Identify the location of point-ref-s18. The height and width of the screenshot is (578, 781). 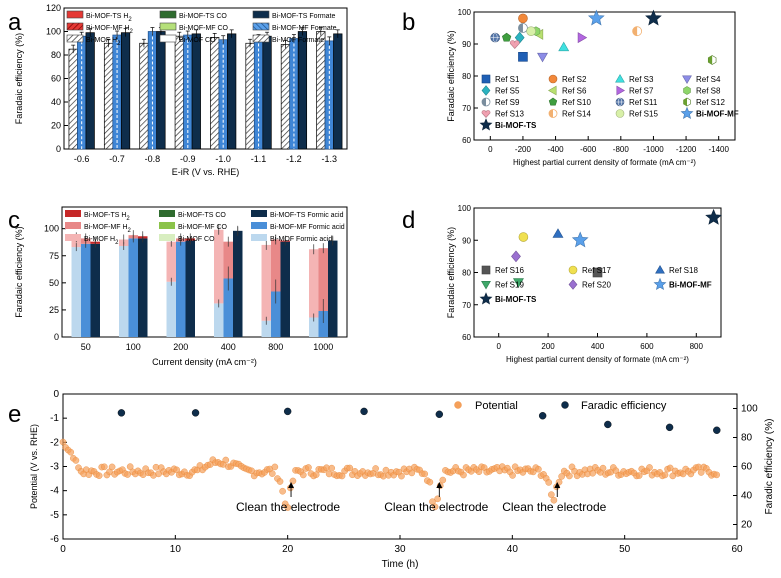
(558, 233).